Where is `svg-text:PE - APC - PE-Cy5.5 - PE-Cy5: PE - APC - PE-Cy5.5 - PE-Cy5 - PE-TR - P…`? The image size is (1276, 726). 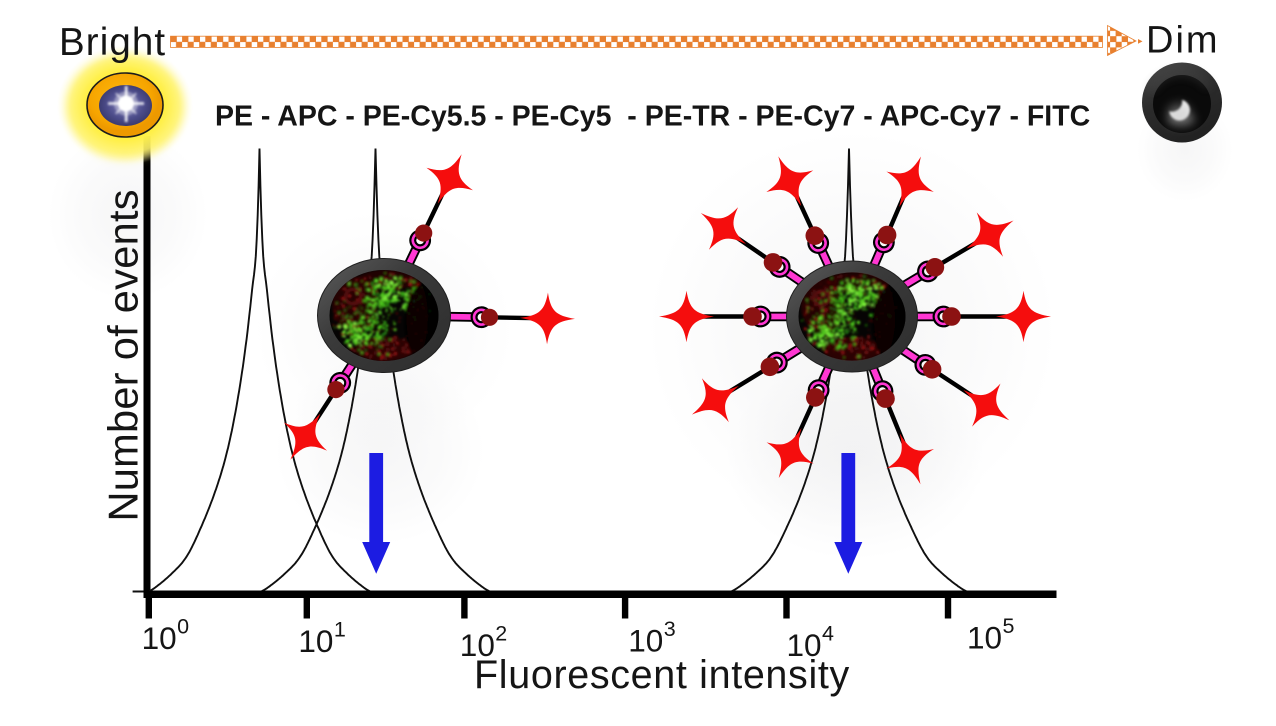
svg-text:PE - APC - PE-Cy5.5 - PE-Cy5: PE - APC - PE-Cy5.5 - PE-Cy5 - PE-TR - P… is located at coordinates (652, 117).